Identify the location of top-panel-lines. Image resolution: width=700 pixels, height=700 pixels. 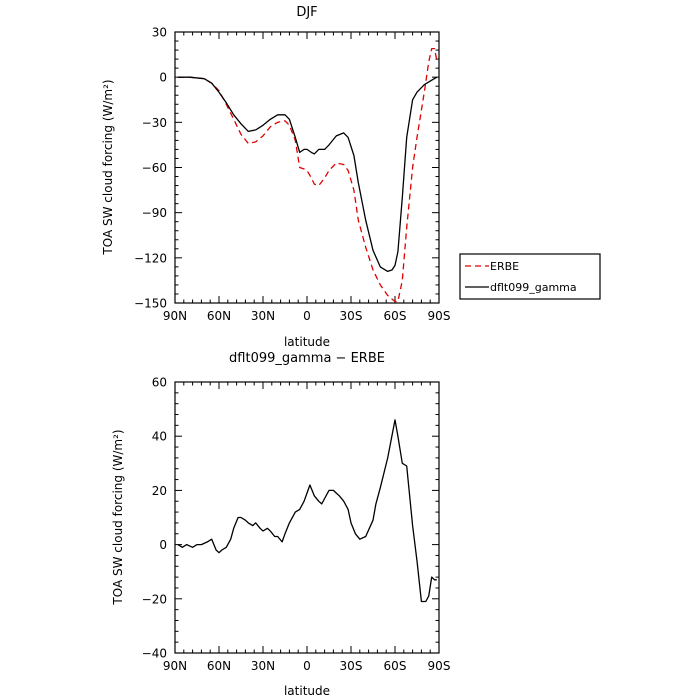
(307, 175).